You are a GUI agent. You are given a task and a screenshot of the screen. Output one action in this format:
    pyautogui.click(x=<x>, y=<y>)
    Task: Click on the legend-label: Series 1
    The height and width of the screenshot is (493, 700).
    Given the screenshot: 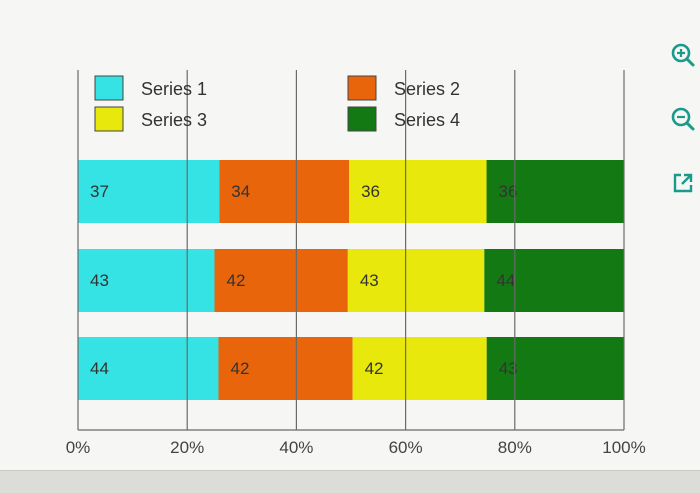 What is the action you would take?
    pyautogui.click(x=174, y=89)
    